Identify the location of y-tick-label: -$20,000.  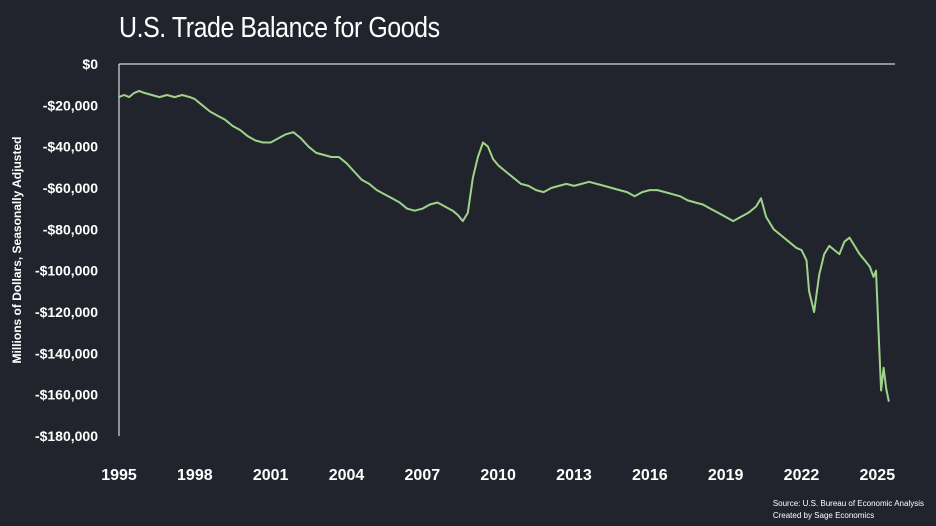
(70, 105).